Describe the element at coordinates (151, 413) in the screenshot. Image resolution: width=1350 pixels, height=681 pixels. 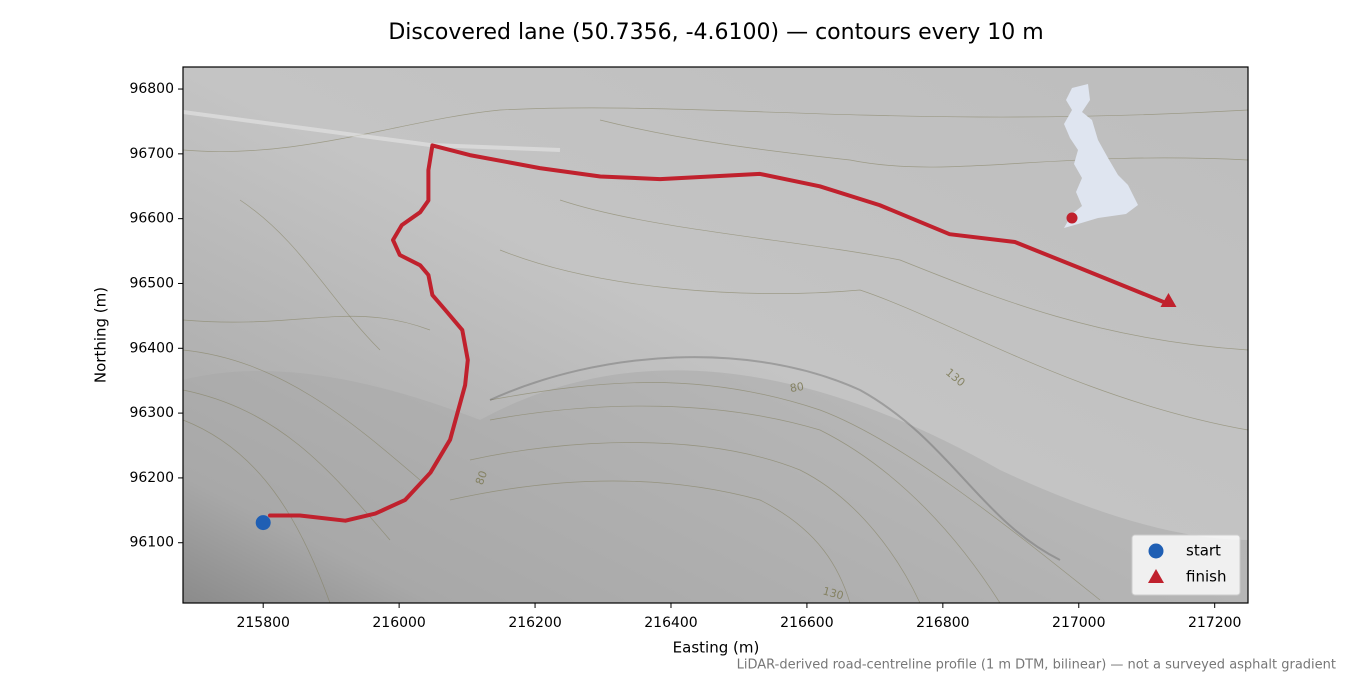
I see `y-tick-label: 96300` at that location.